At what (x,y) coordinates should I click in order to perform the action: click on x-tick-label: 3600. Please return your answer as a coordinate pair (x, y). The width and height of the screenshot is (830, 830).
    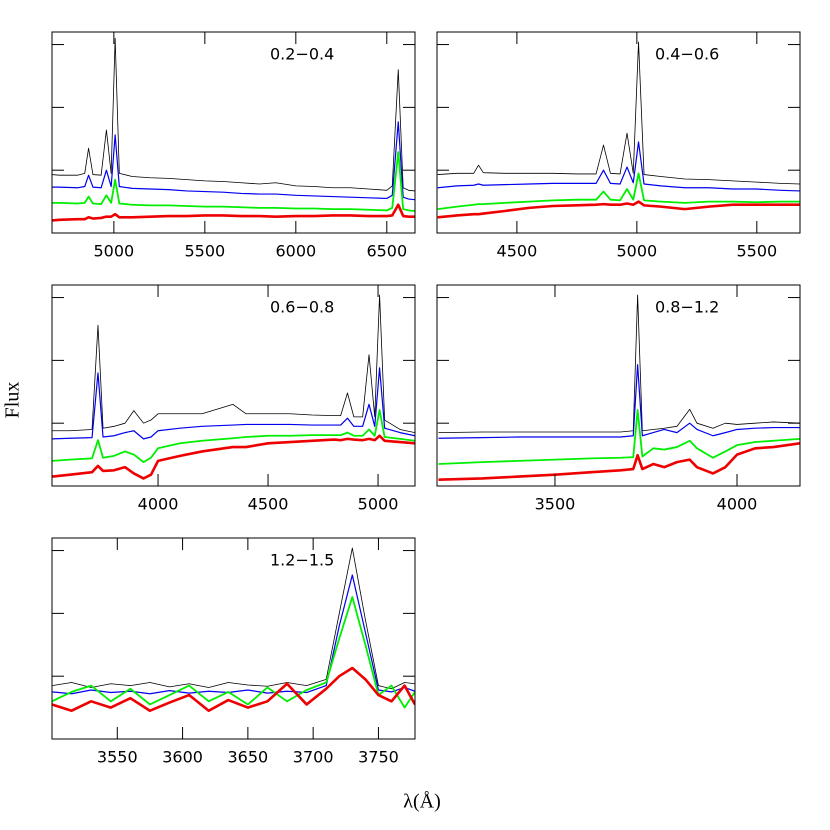
    Looking at the image, I should click on (182, 757).